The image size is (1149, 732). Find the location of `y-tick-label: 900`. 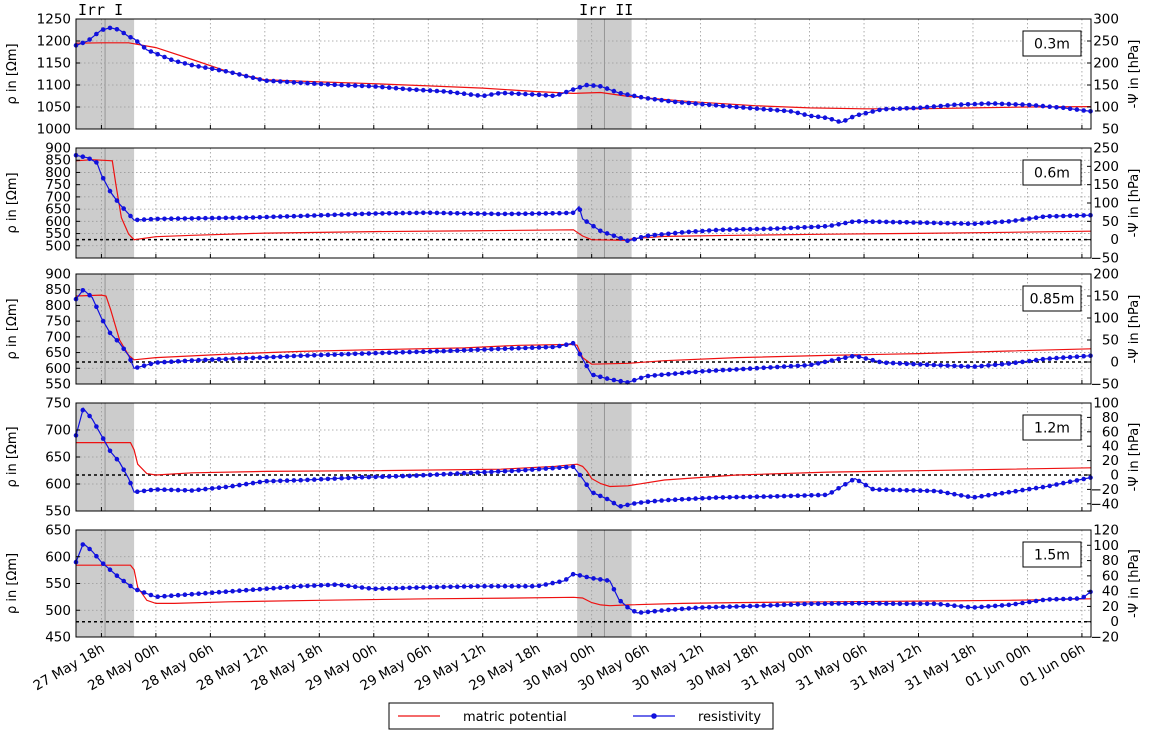

y-tick-label: 900 is located at coordinates (58, 275).